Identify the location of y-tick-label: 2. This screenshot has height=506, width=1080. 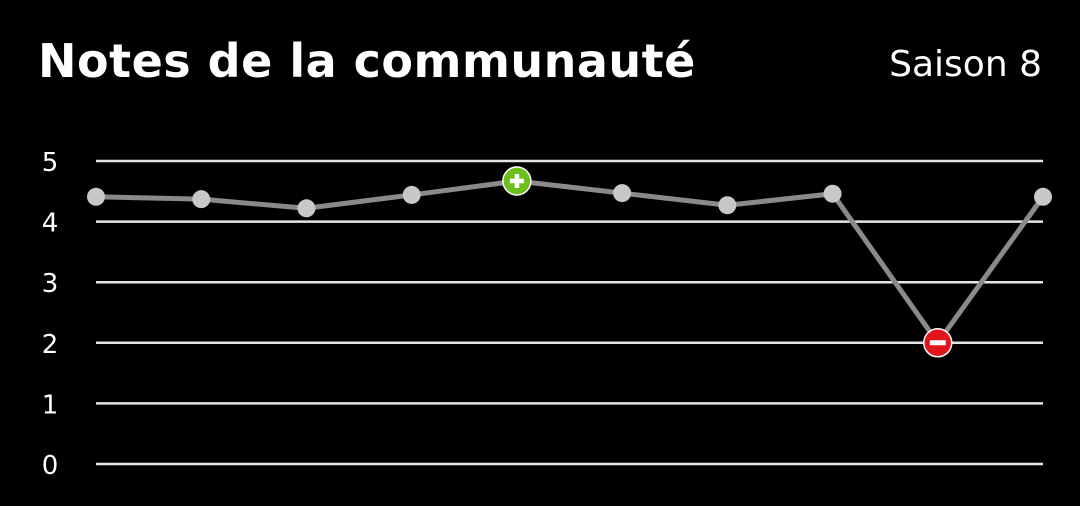
(50, 345).